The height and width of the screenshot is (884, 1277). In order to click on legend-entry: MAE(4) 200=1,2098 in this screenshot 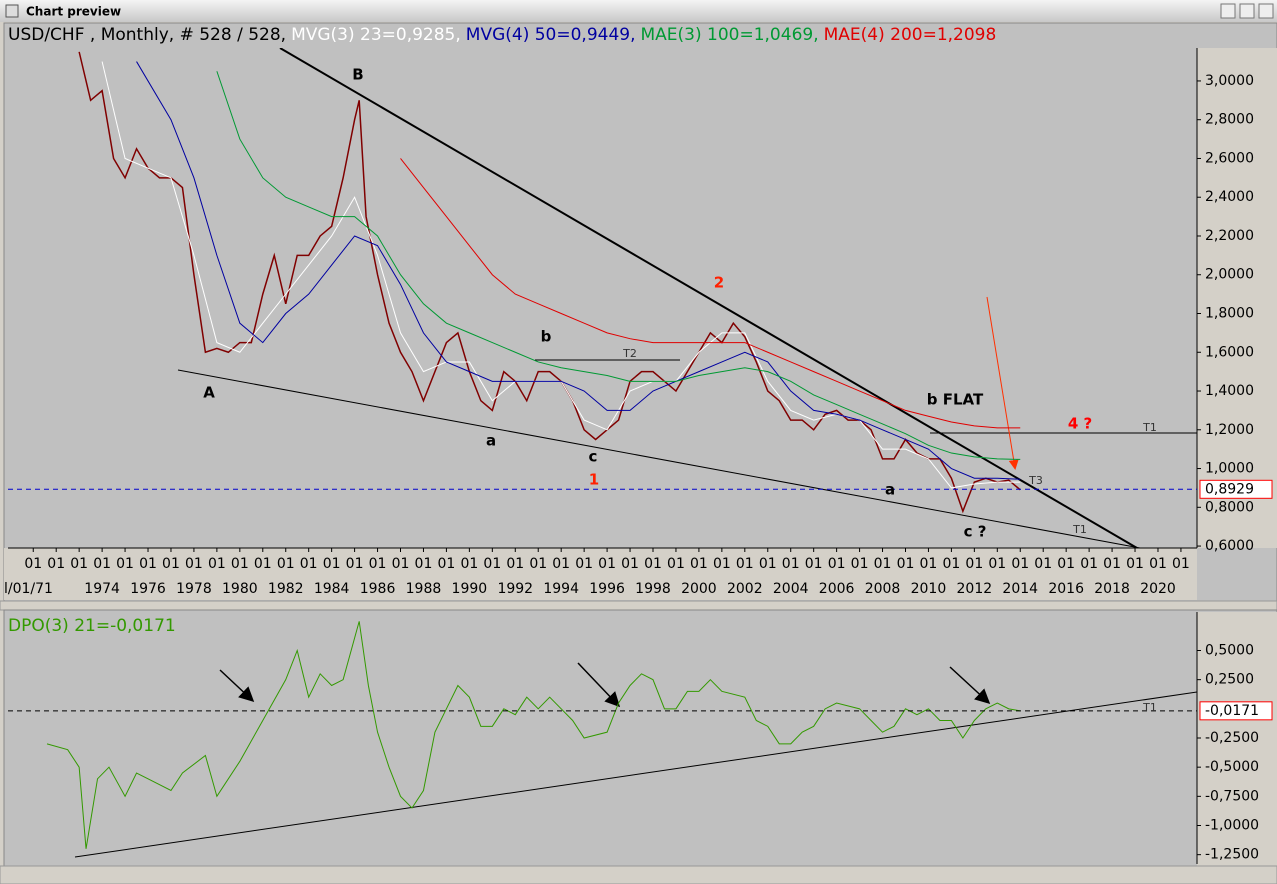, I will do `click(910, 35)`.